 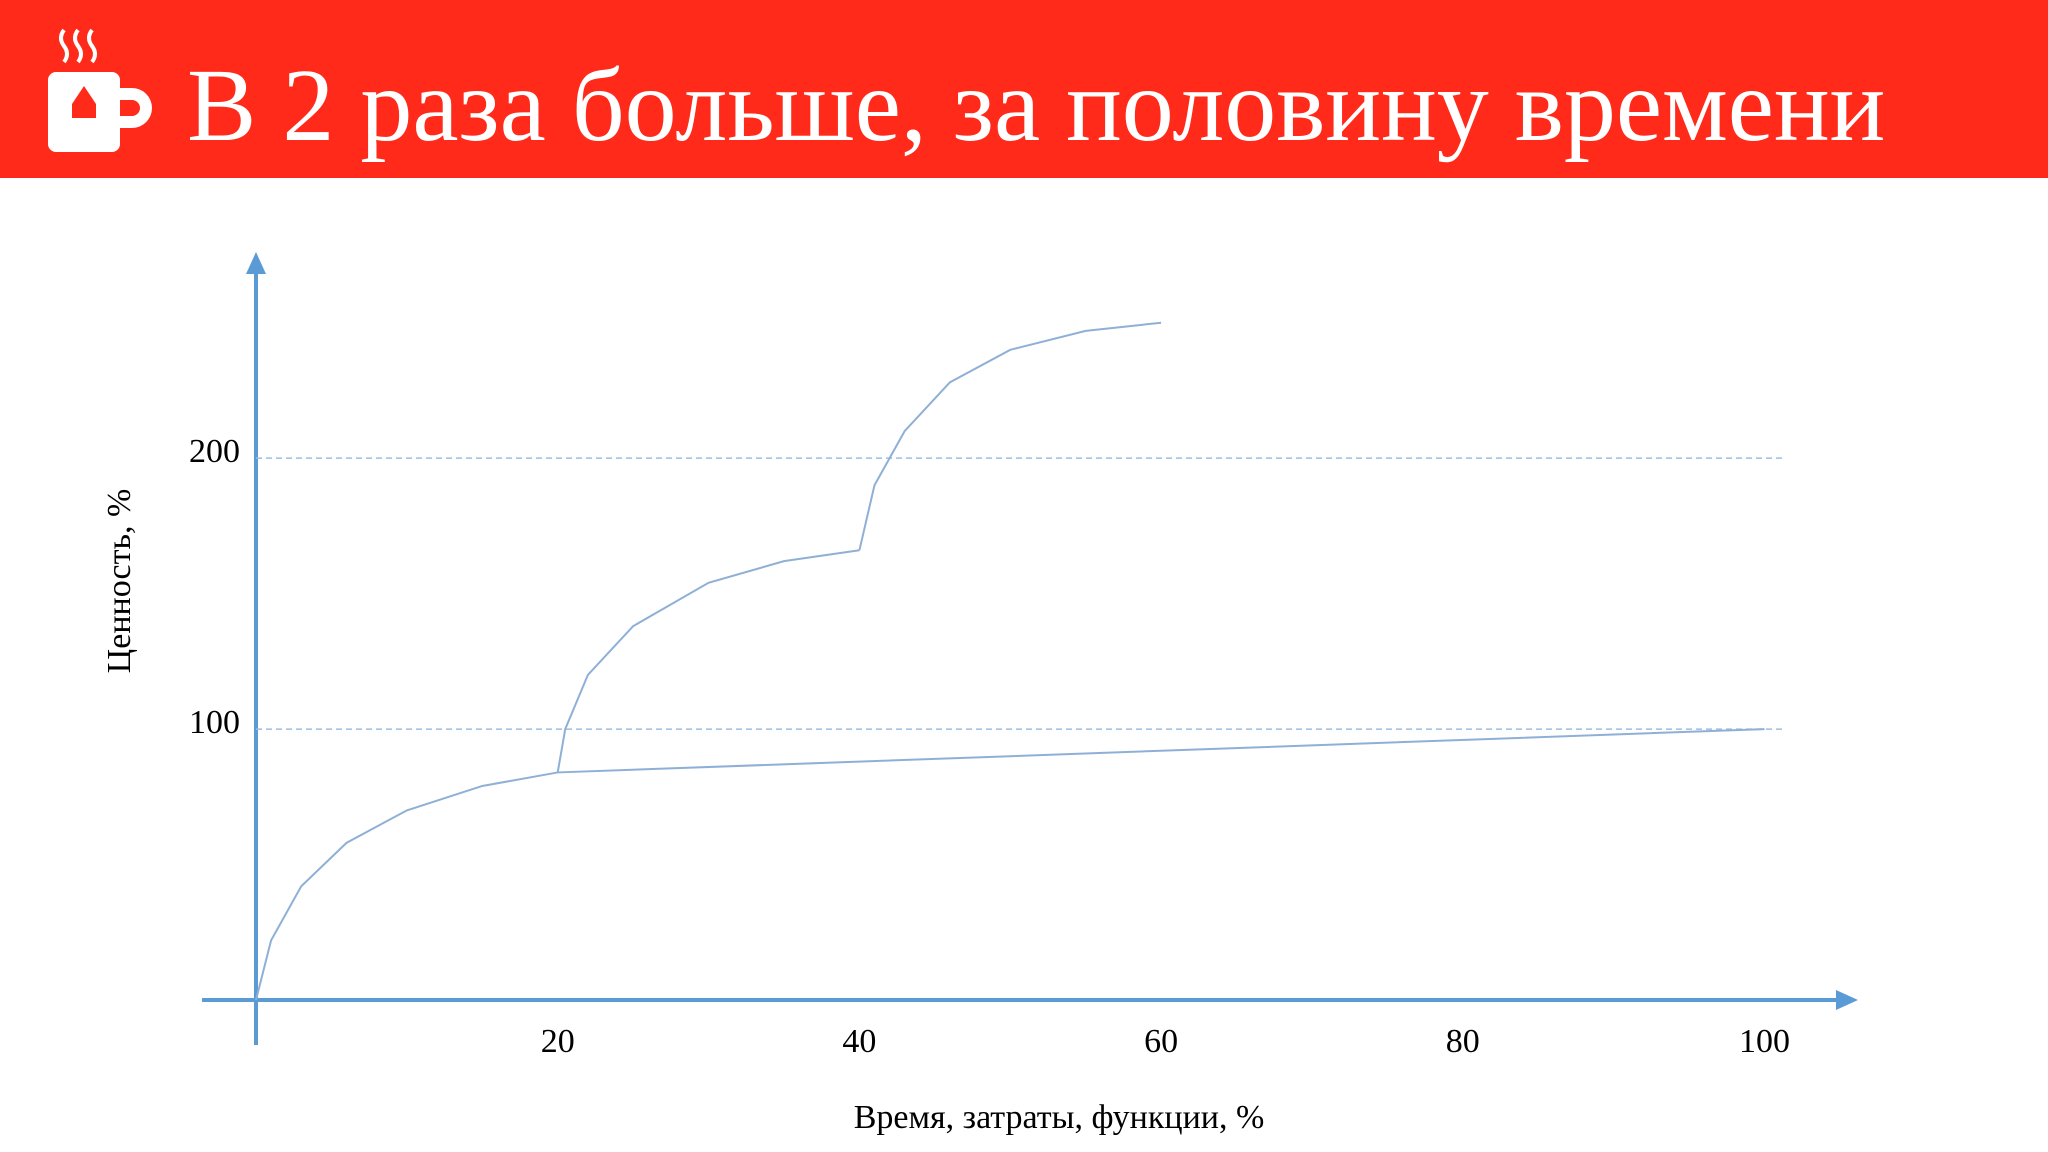 What do you see at coordinates (256, 263) in the screenshot?
I see `y-axis-arrow` at bounding box center [256, 263].